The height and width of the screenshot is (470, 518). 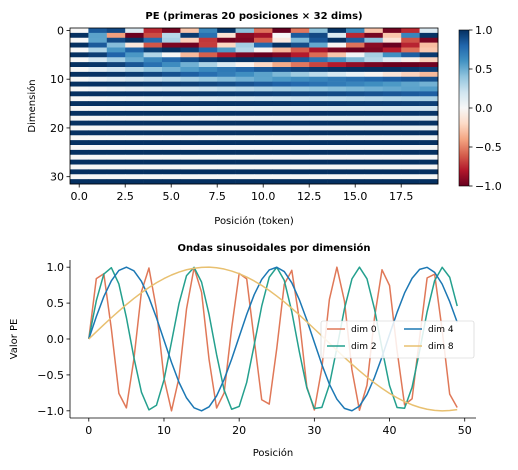 What do you see at coordinates (488, 186) in the screenshot?
I see `colorbar-tick-label: −1.0` at bounding box center [488, 186].